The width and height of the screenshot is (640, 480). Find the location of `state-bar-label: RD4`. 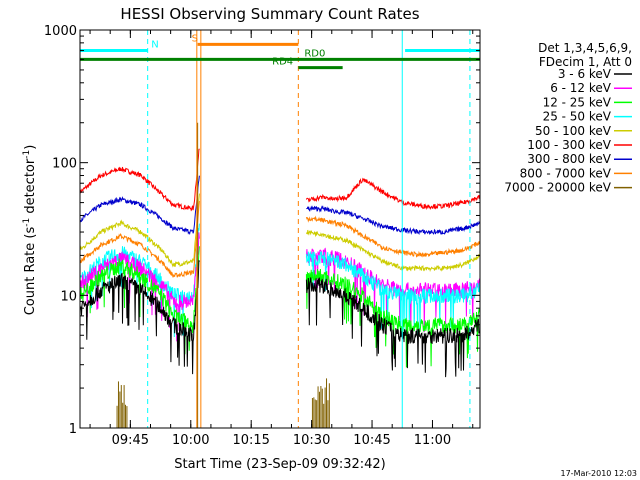

state-bar-label: RD4 is located at coordinates (282, 62).